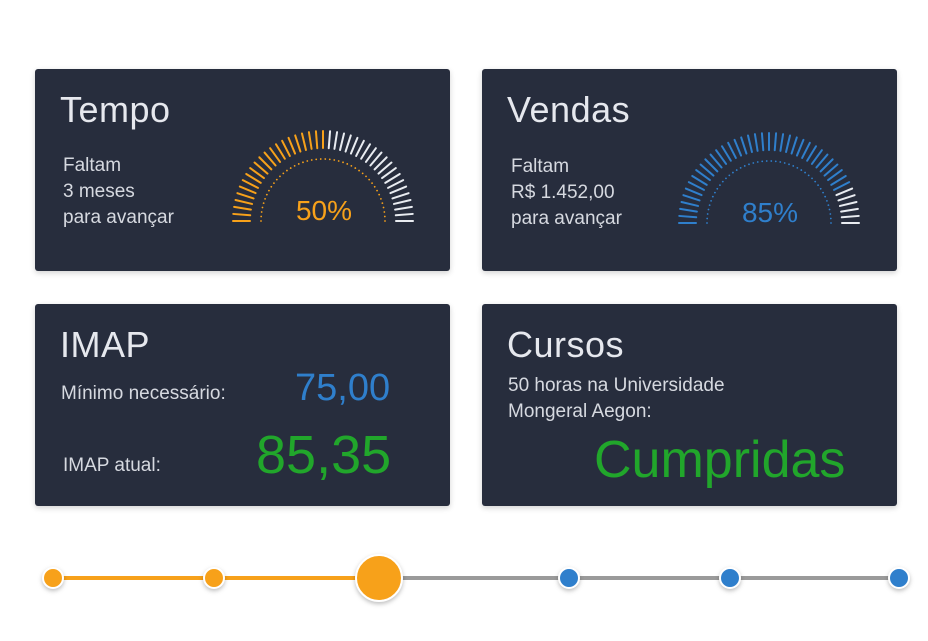  Describe the element at coordinates (566, 218) in the screenshot. I see `vendas-line-3: para avançar` at that location.